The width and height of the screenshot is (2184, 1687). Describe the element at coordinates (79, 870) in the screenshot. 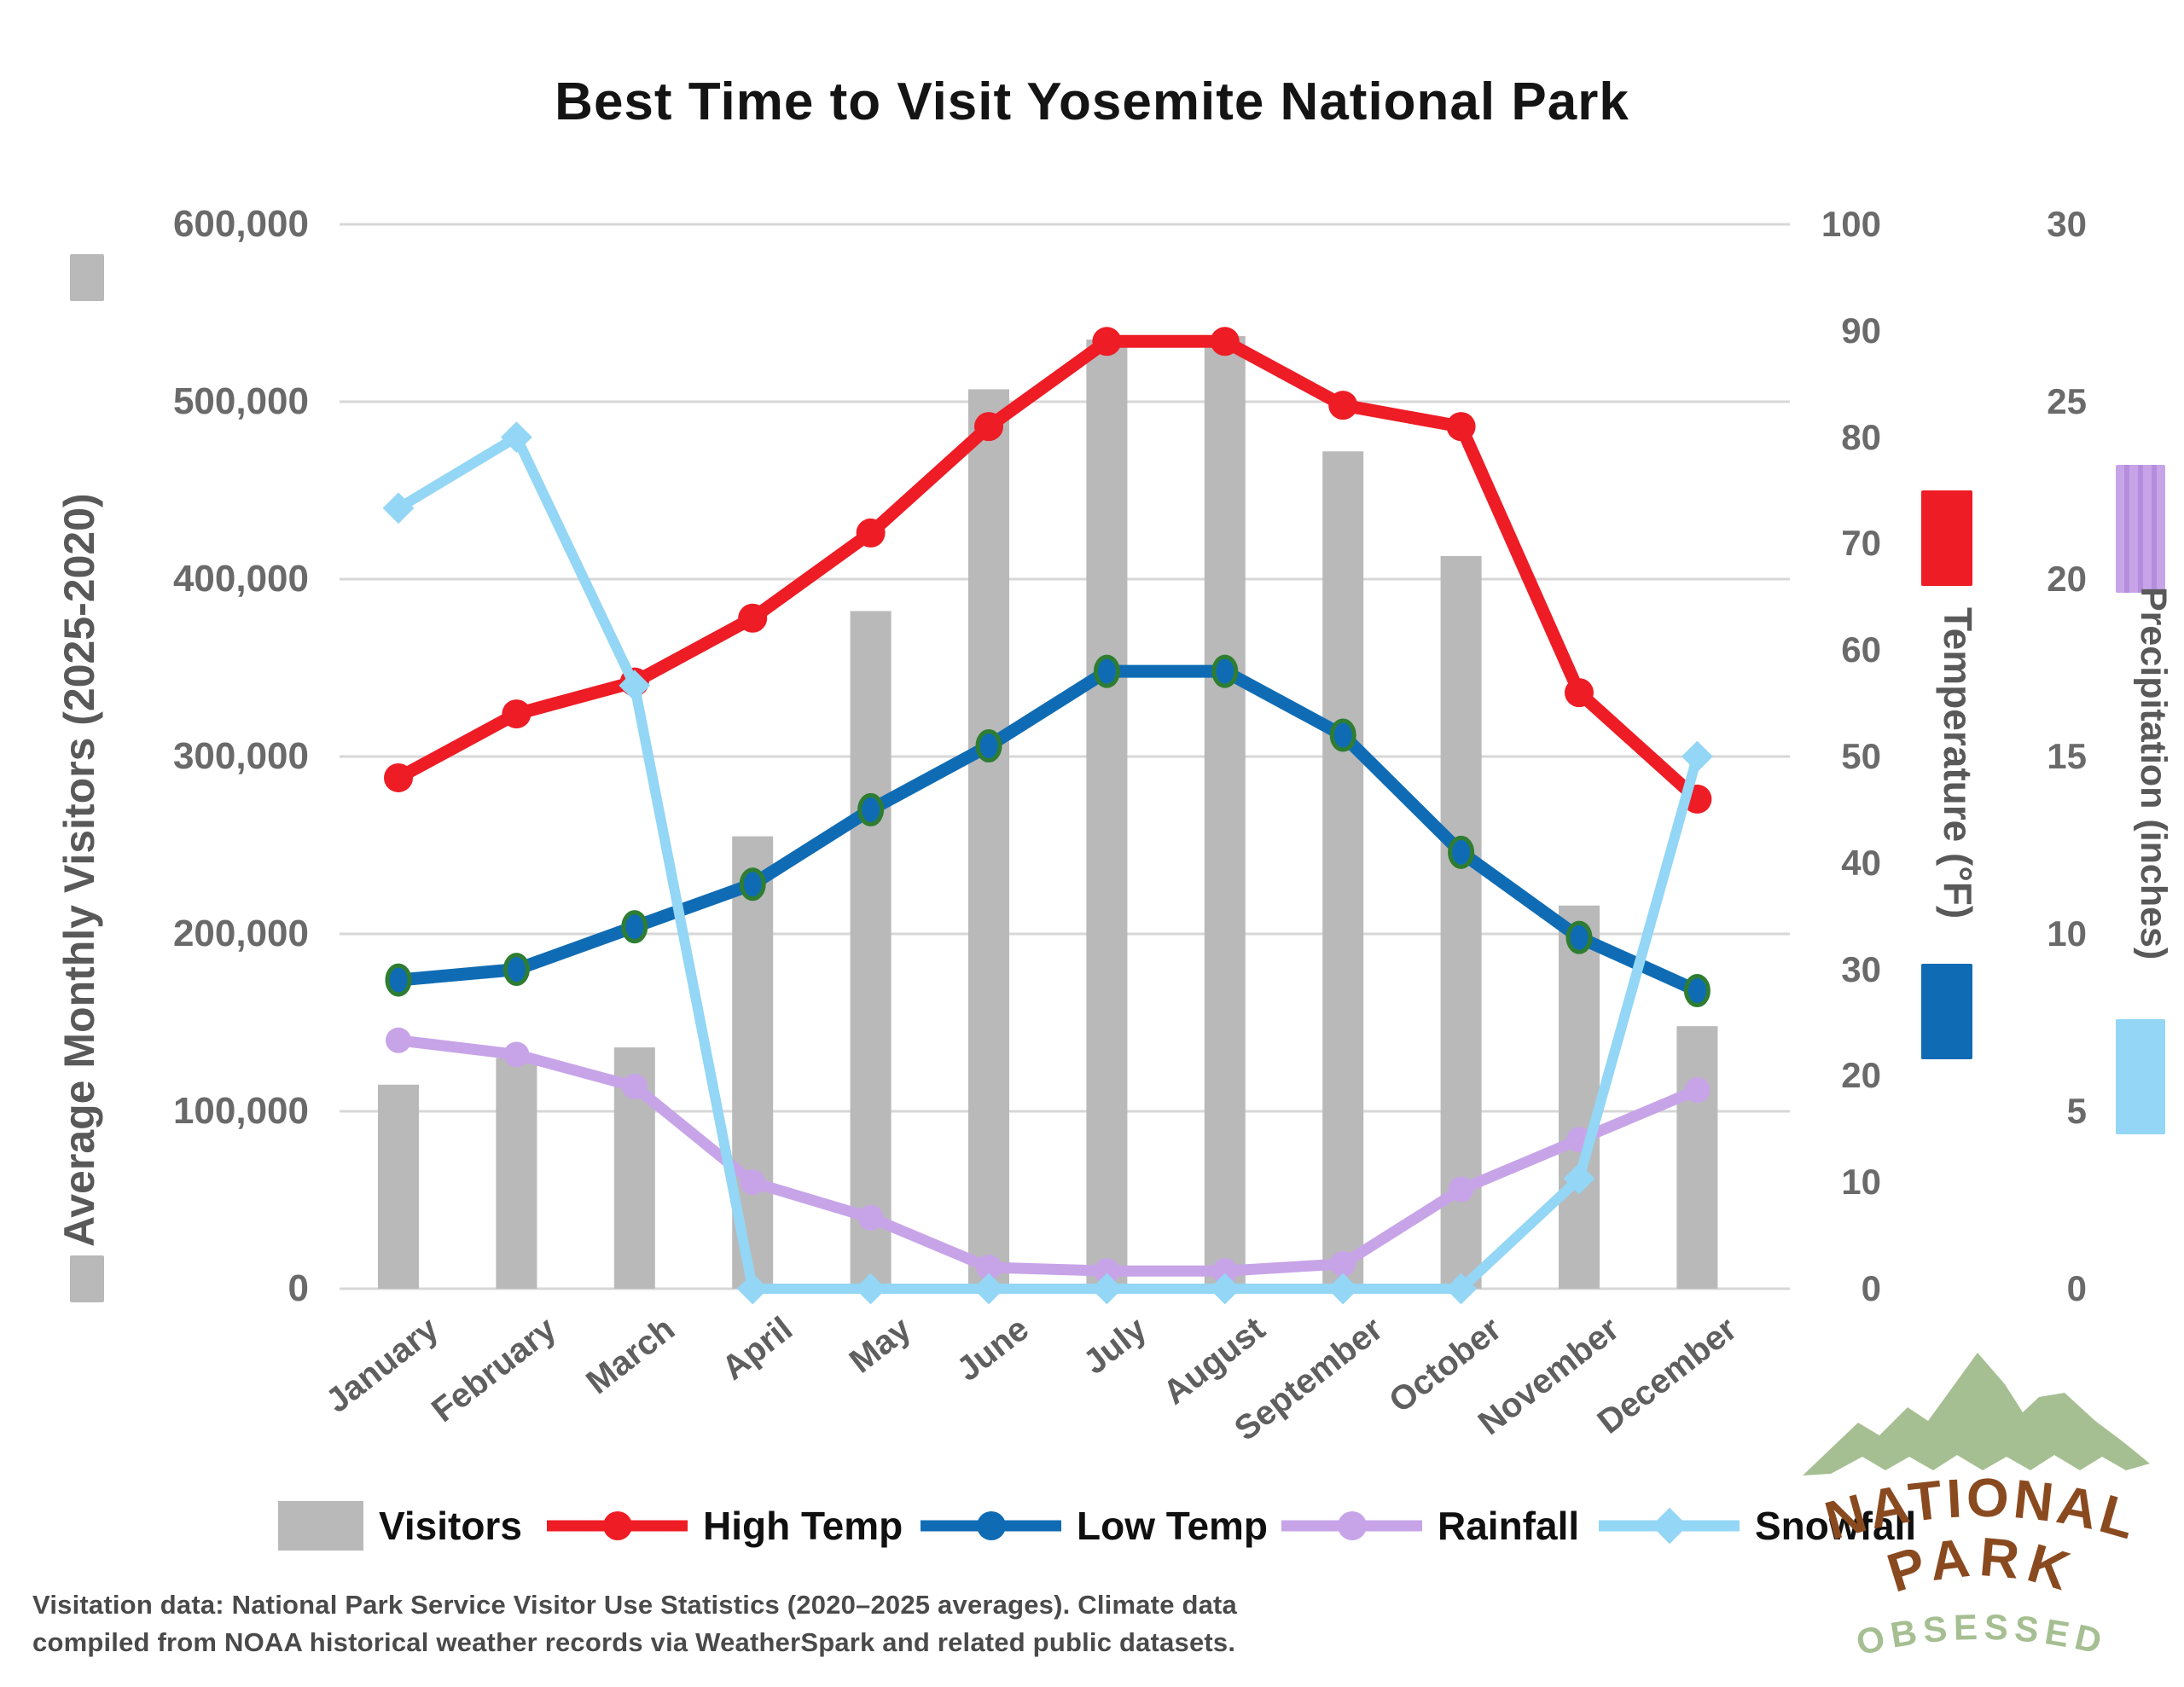

I see `visitors-axis-title: Average Monthly Visitors (2025-2020)` at that location.